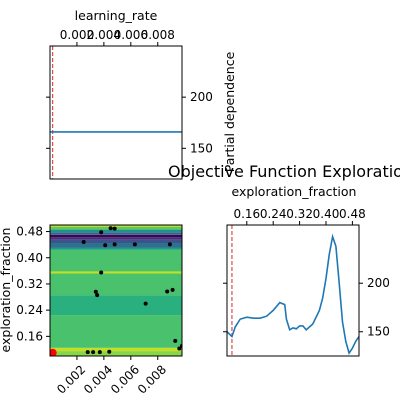 The width and height of the screenshot is (400, 400). I want to click on x-axis-label: learning_rate, so click(116, 15).